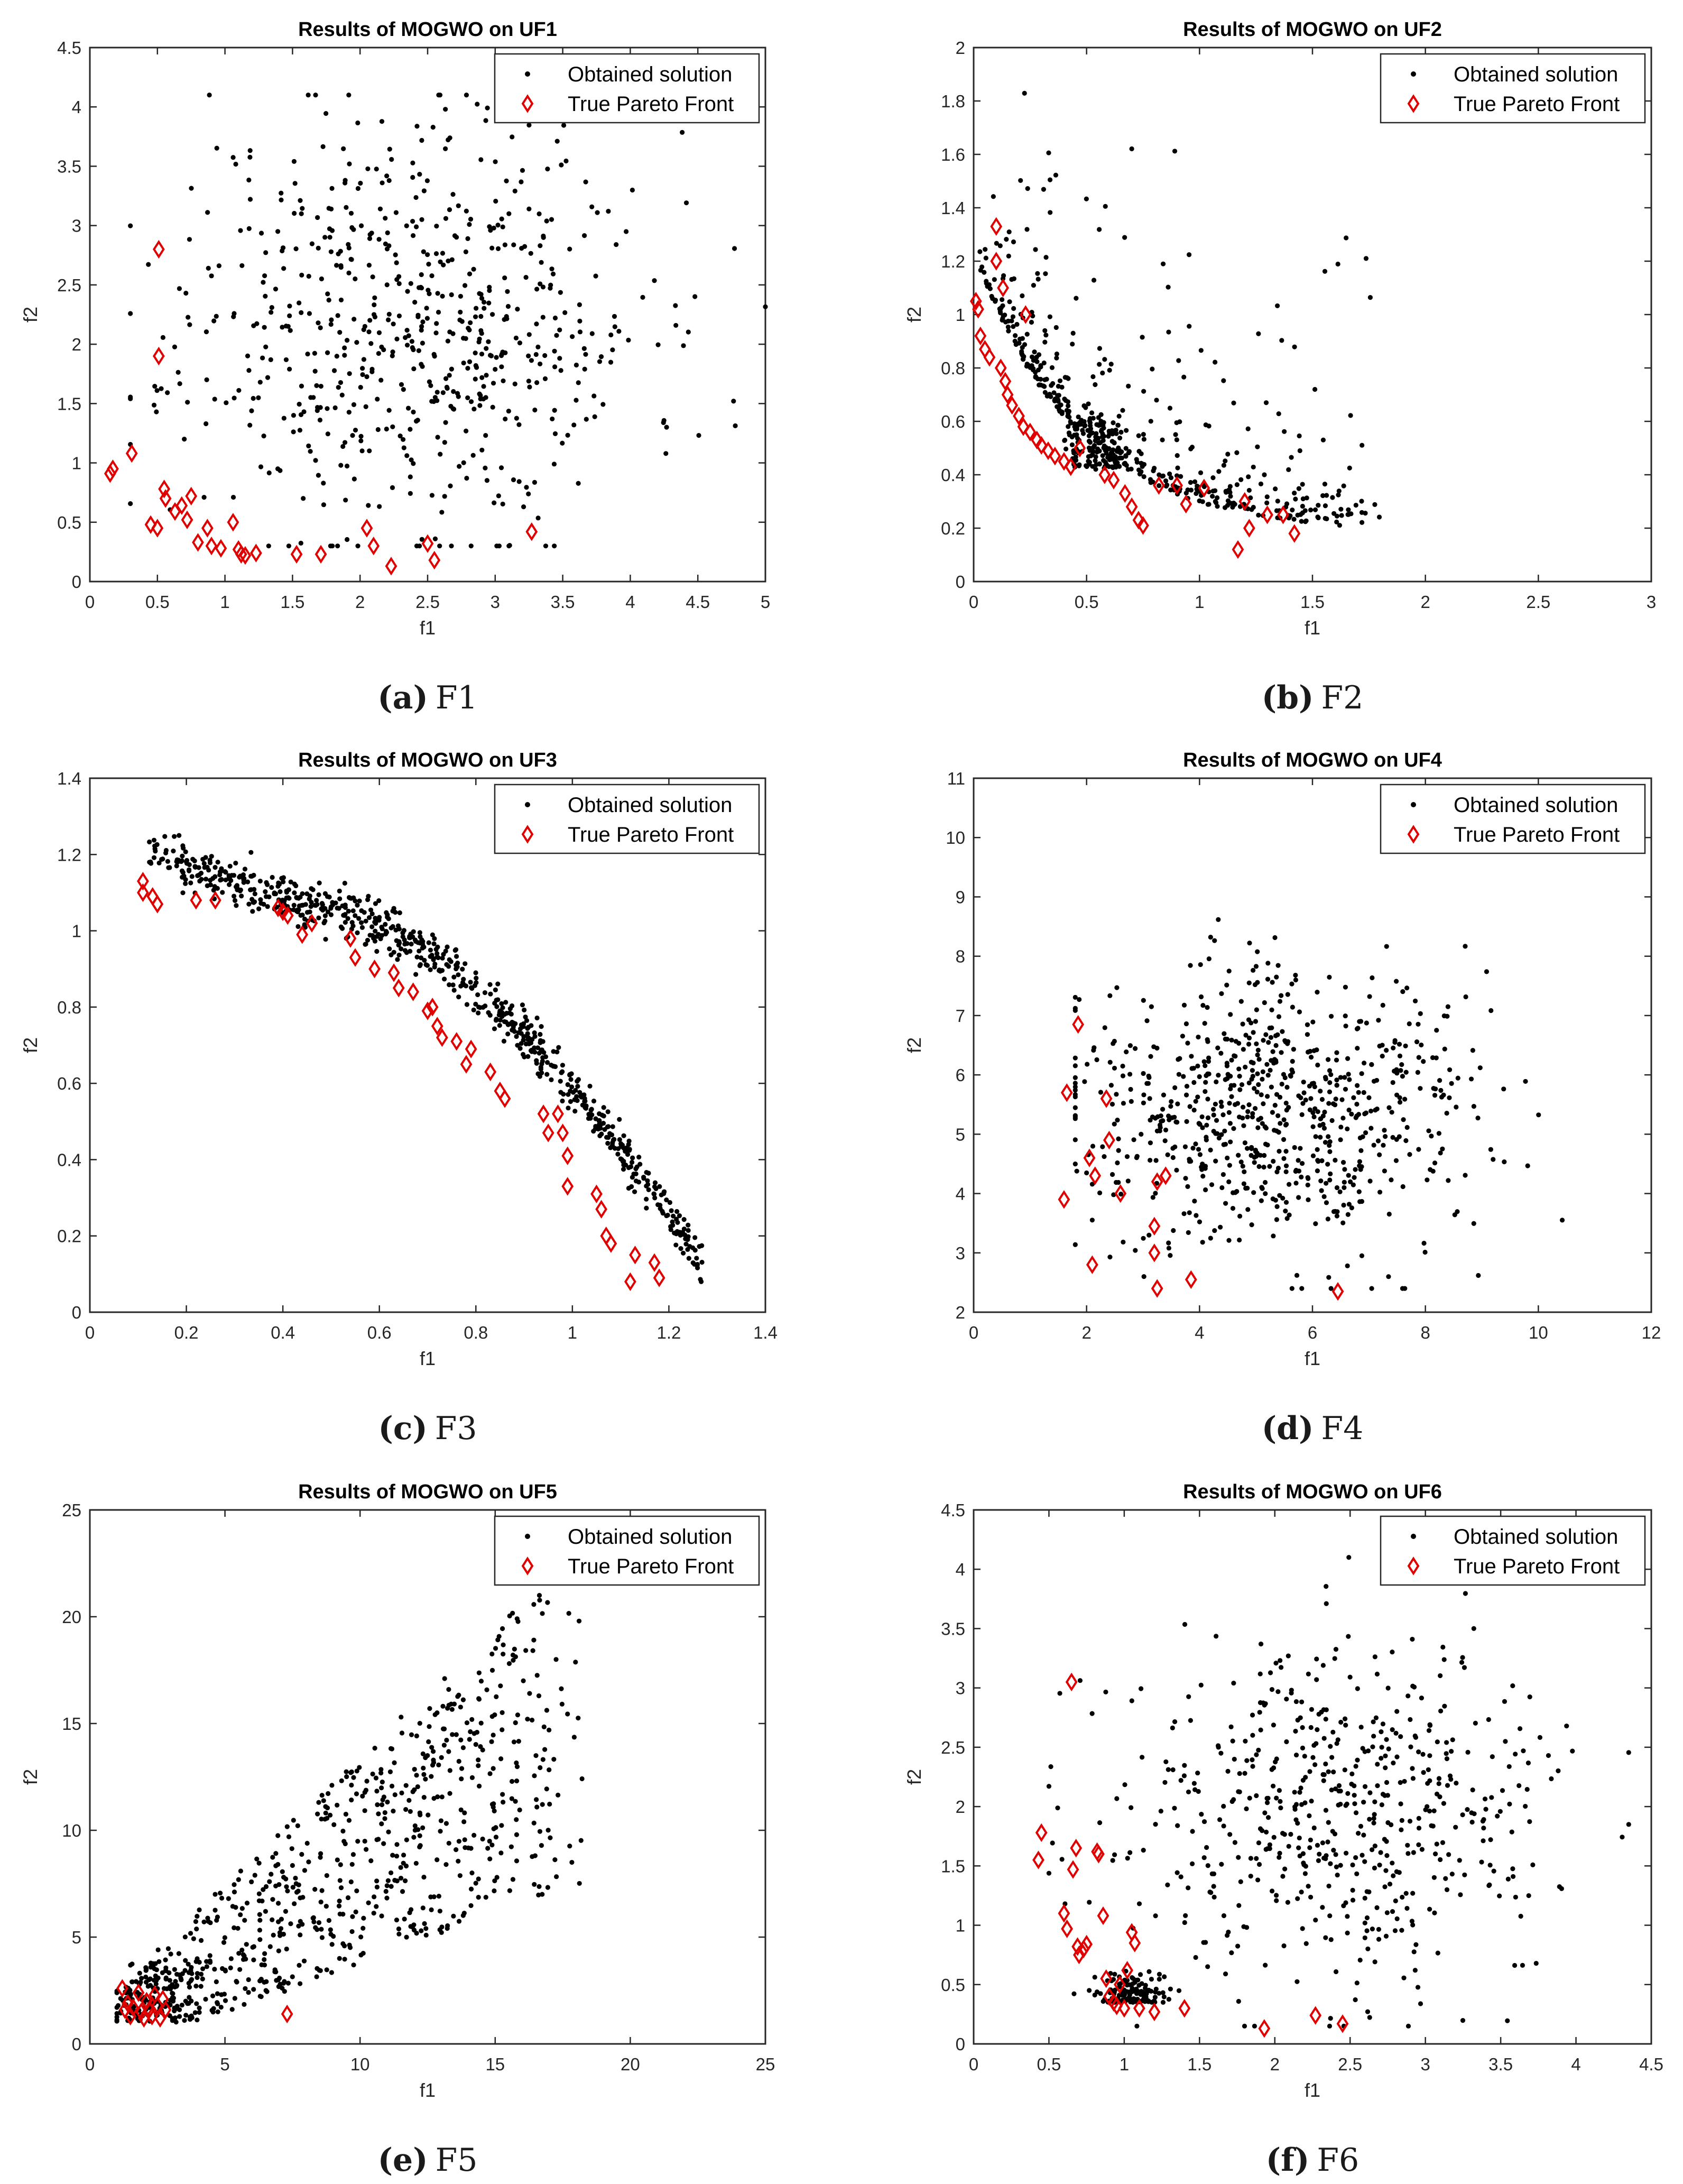  What do you see at coordinates (1319, 1104) in the screenshot?
I see `obtained-solution-series` at bounding box center [1319, 1104].